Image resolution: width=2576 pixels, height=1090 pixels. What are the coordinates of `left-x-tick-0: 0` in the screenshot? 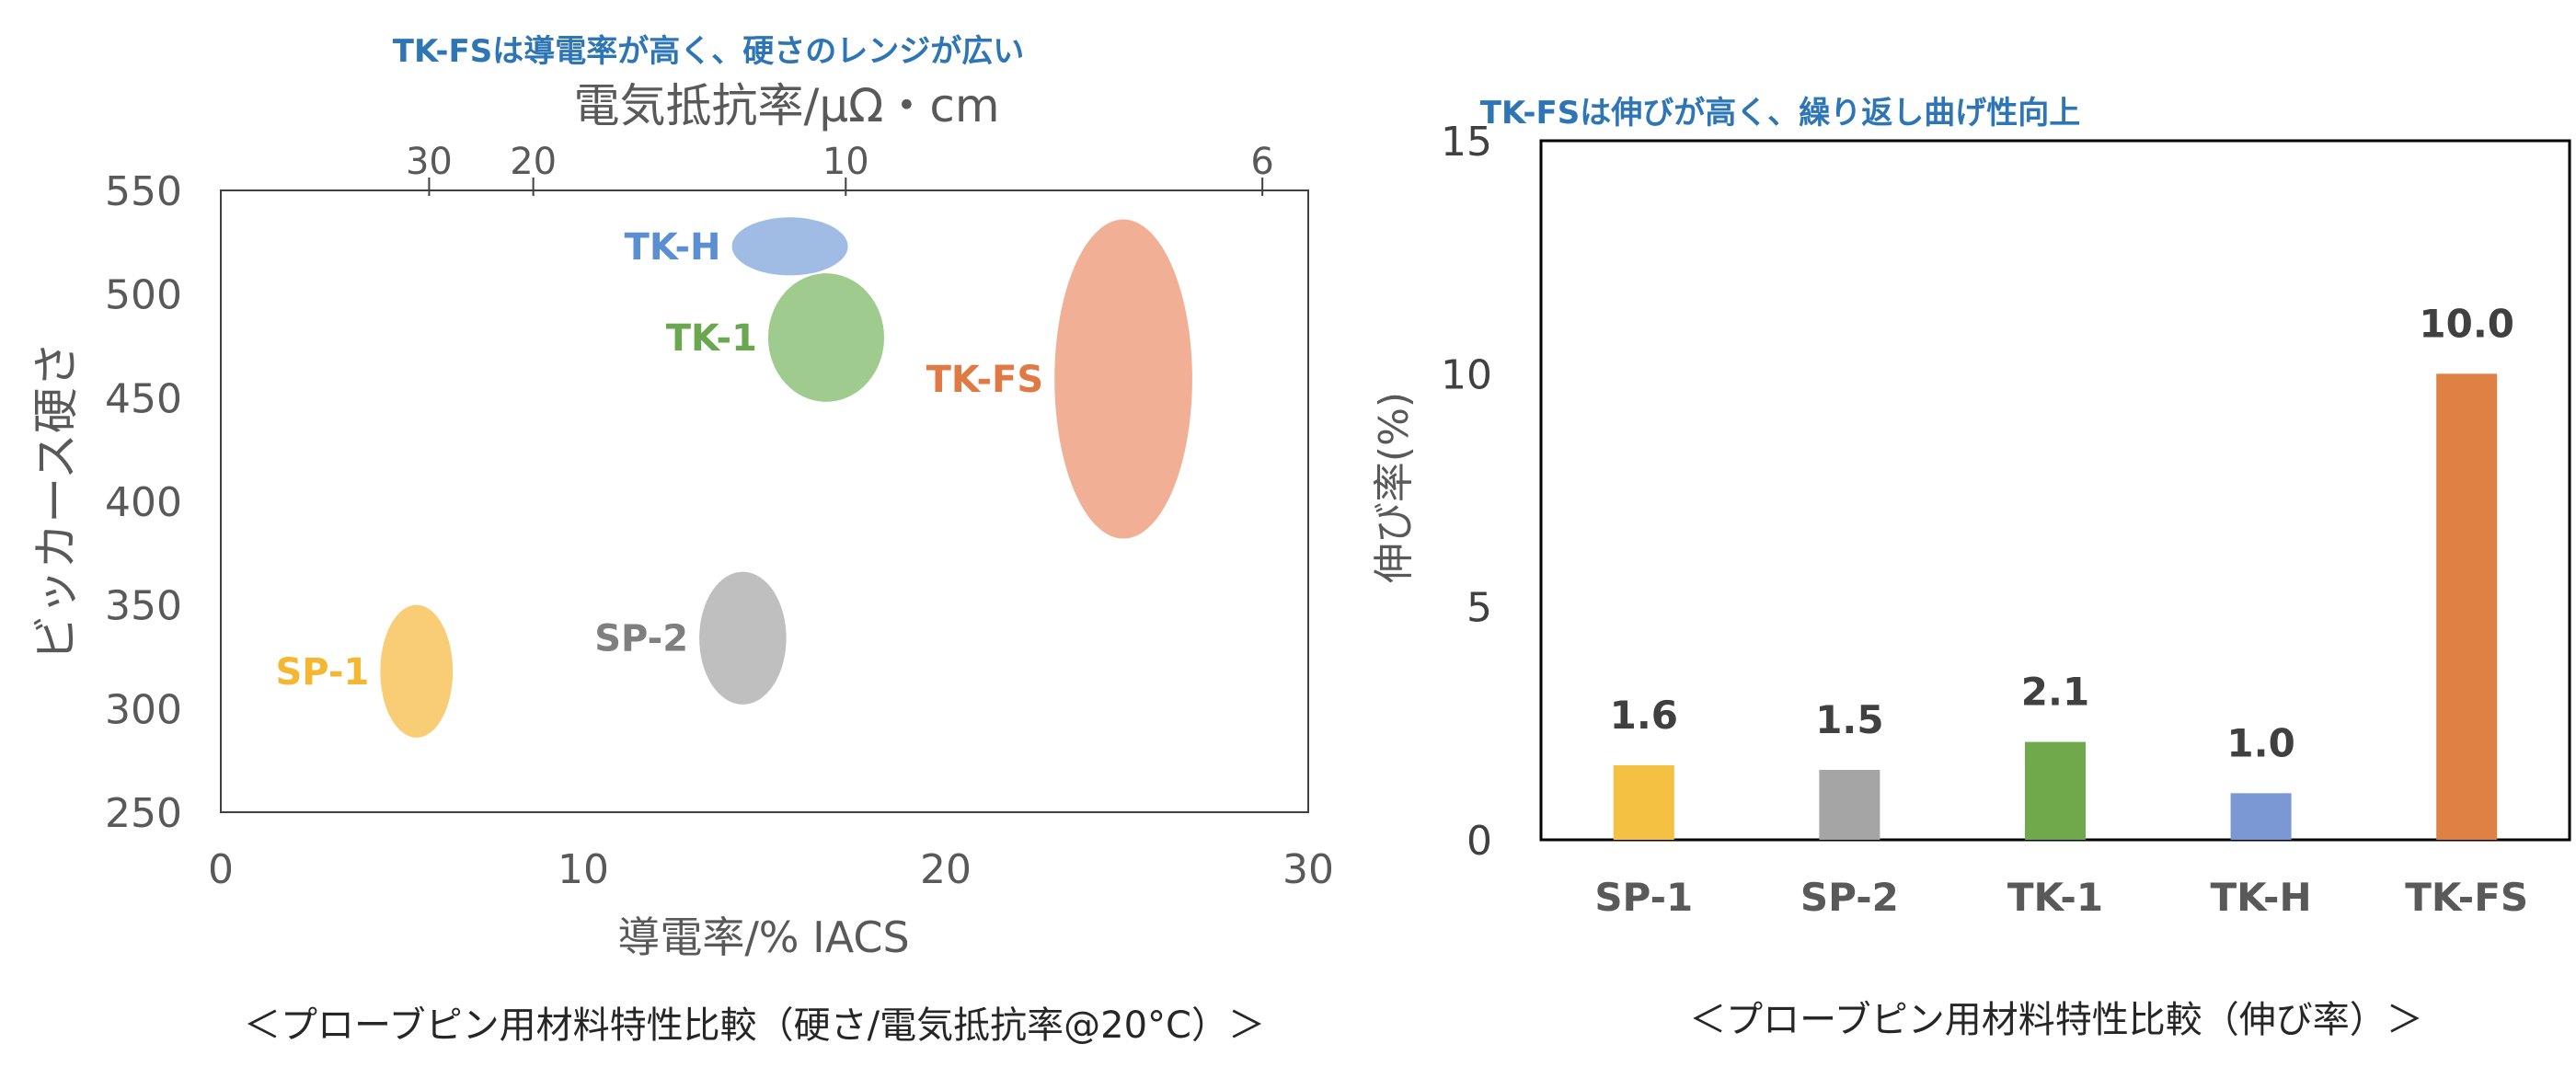 It's located at (221, 869).